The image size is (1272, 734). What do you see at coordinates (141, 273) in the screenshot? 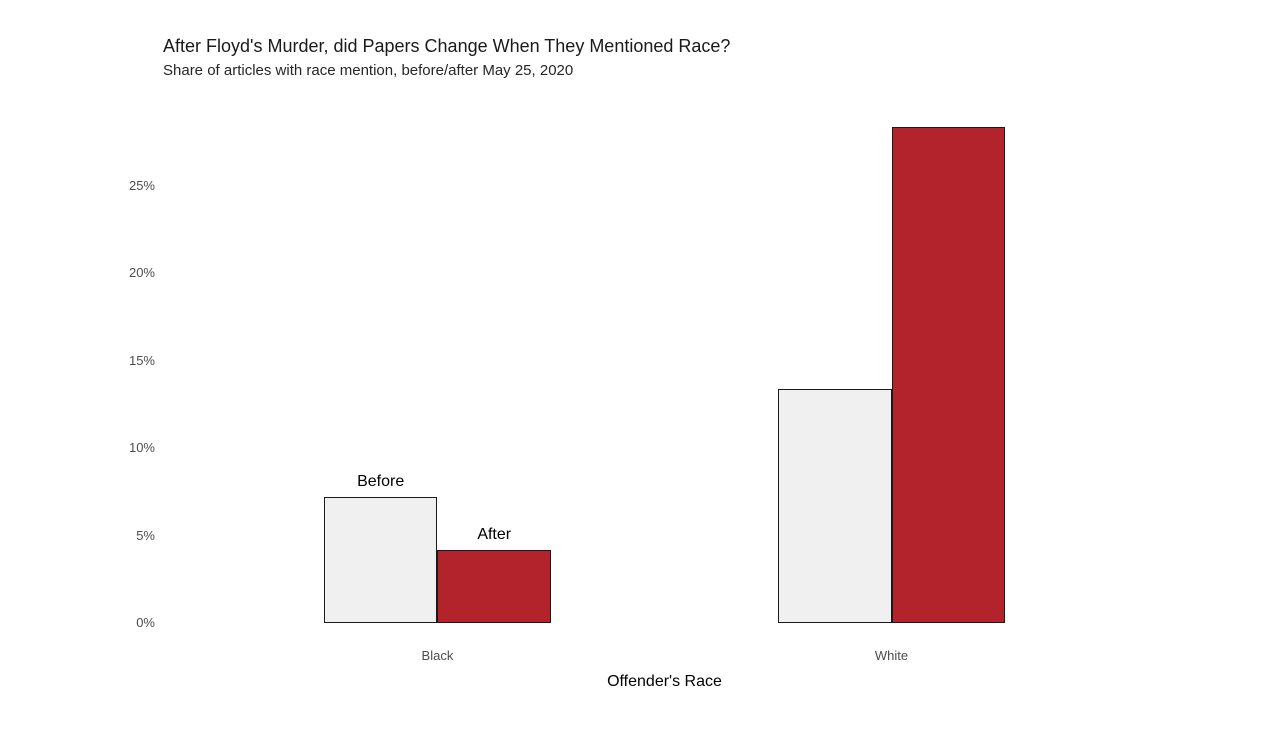
I see `y-tick-label: 20%` at bounding box center [141, 273].